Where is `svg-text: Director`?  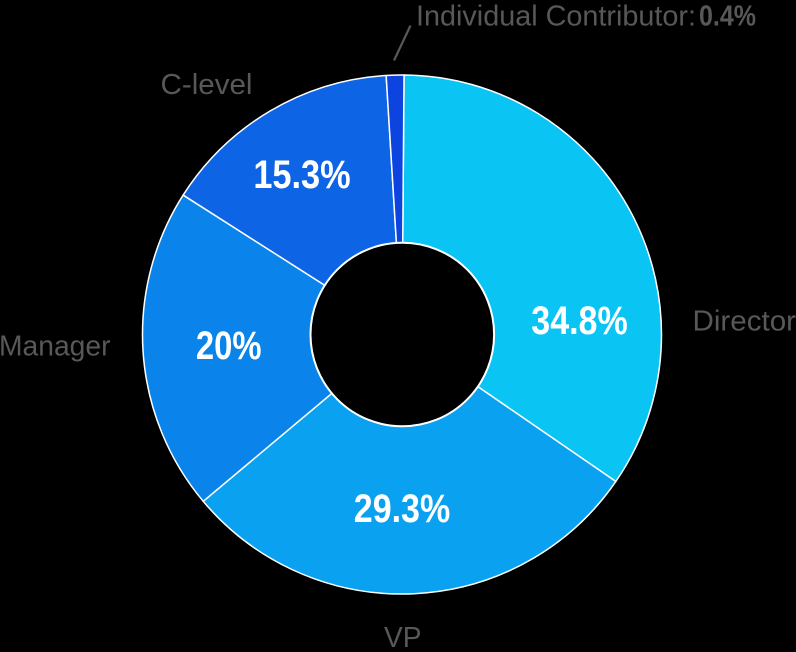
svg-text: Director is located at coordinates (744, 322).